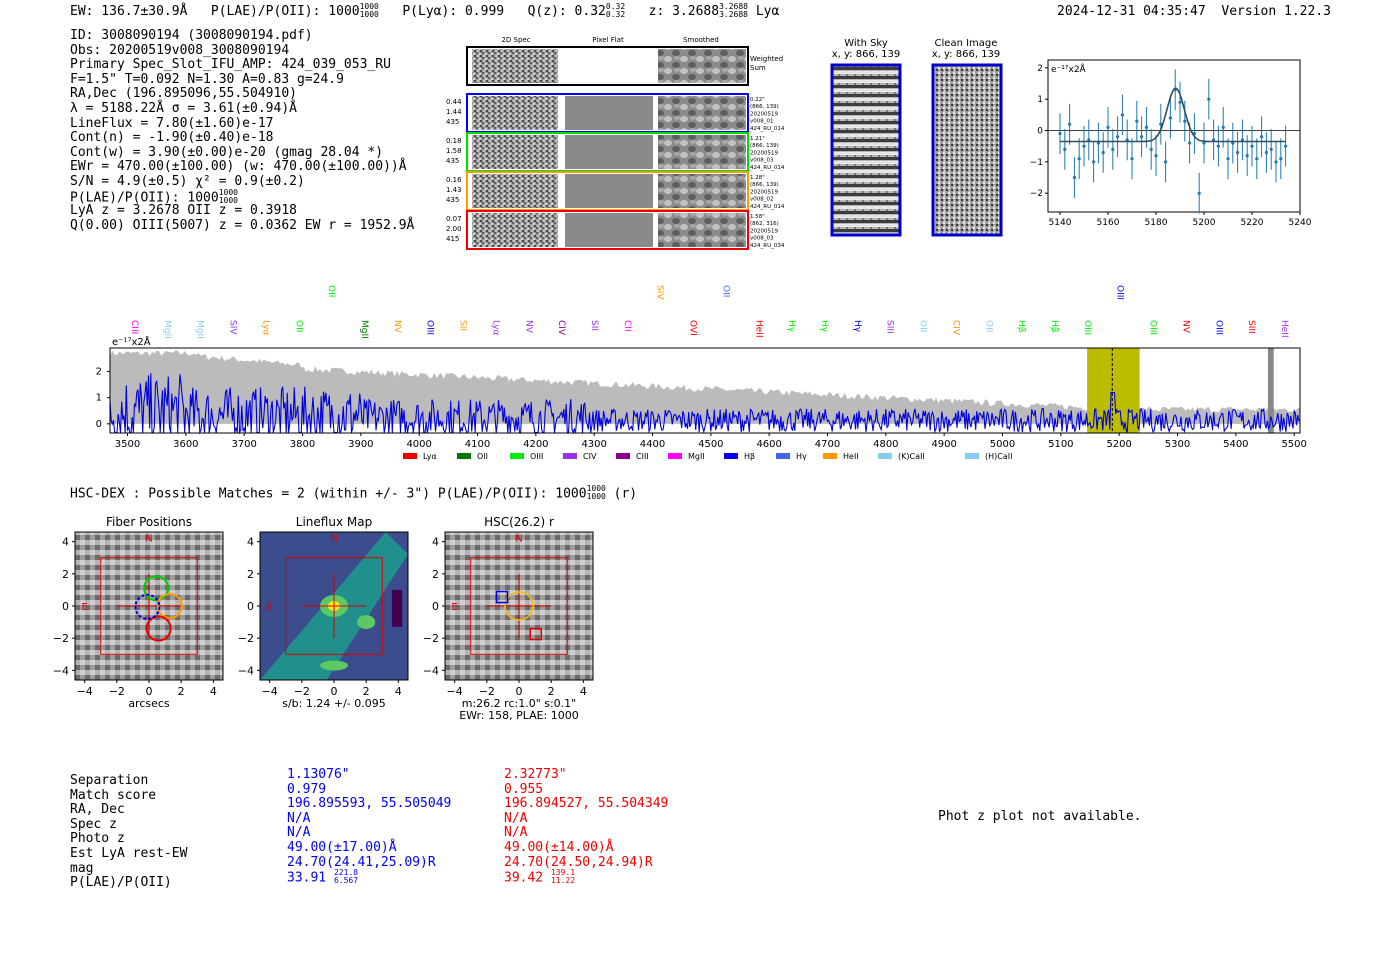  Describe the element at coordinates (608, 40) in the screenshot. I see `cutout-col-label-flat: Pixel Flat` at that location.